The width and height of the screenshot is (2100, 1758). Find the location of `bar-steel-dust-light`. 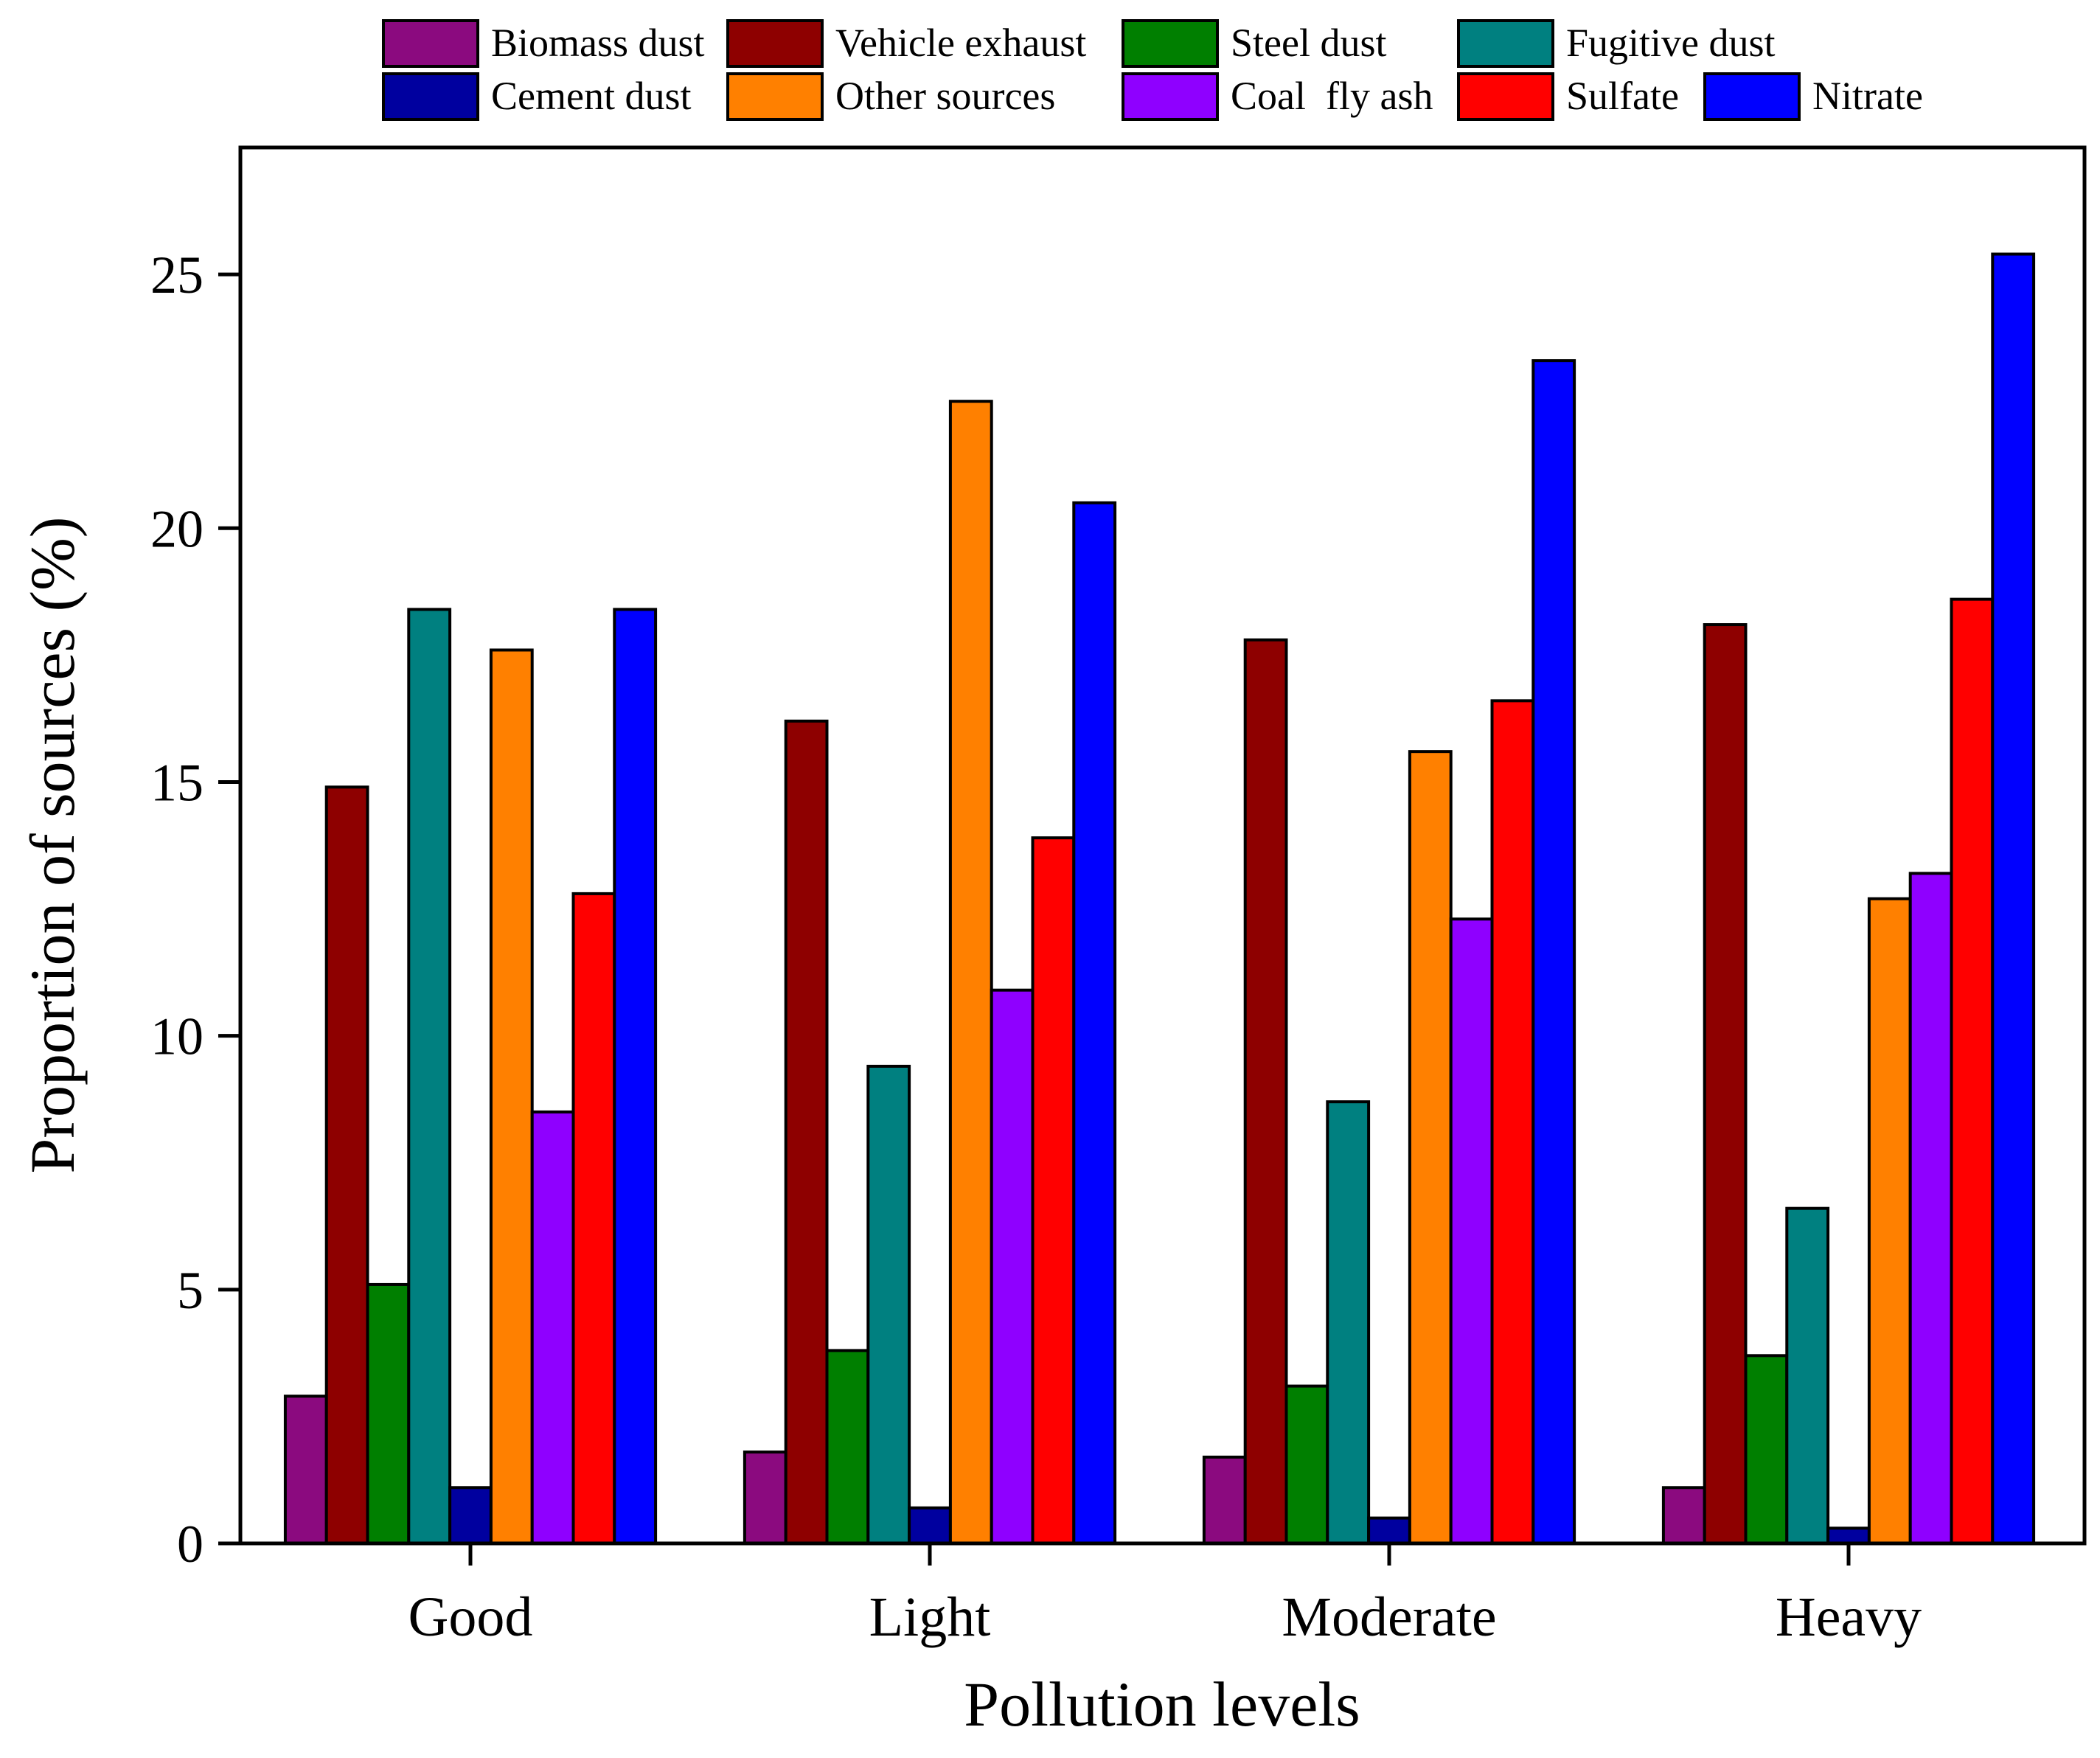

bar-steel-dust-light is located at coordinates (848, 1447).